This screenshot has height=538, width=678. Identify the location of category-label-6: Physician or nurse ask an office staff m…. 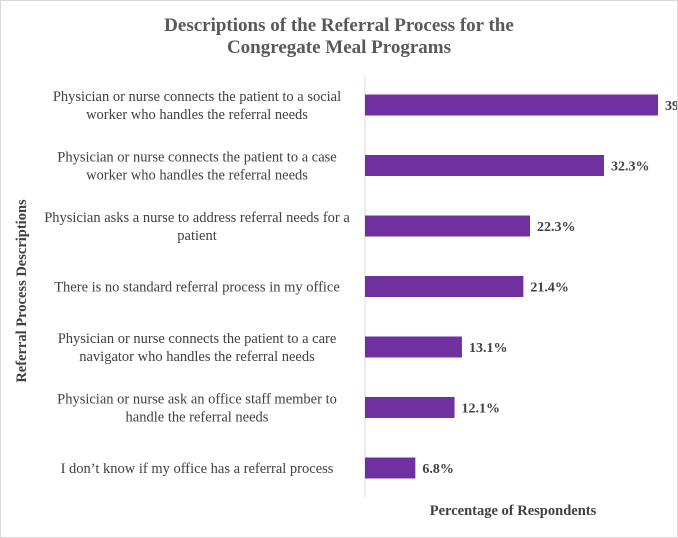
(197, 409).